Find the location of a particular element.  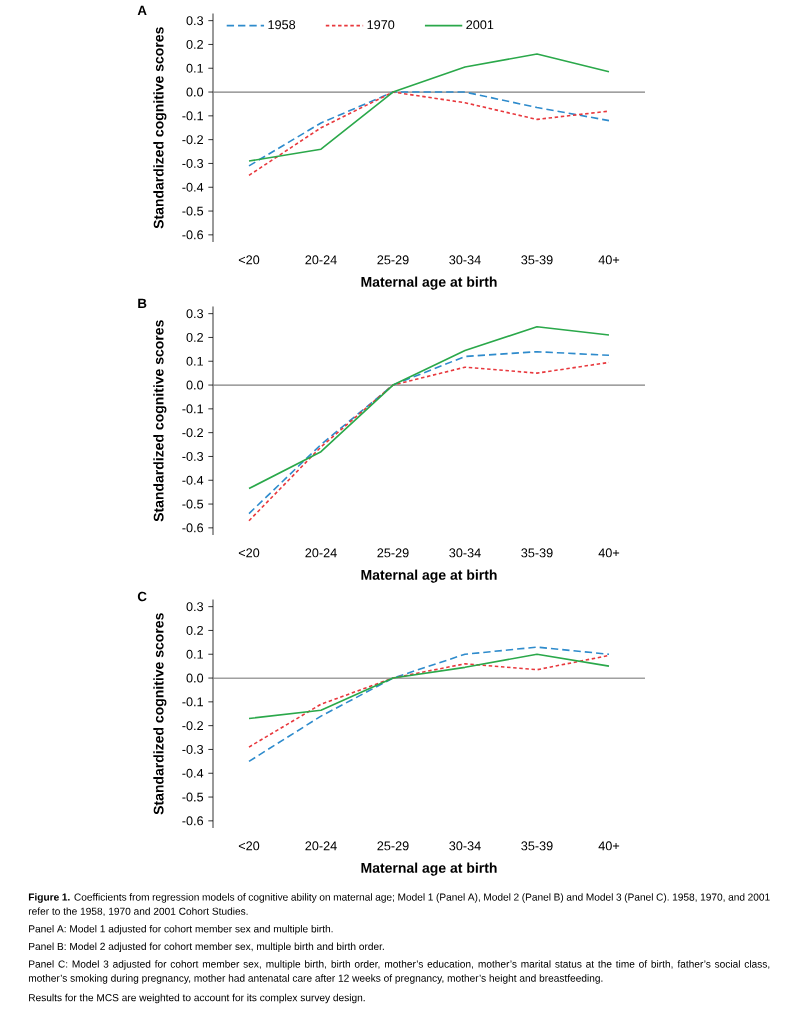

text: Panel C: Model 3 adjusted for cohort member sex, multiple birth, birth order, mother’s education, mother’s marital status at the time of birth, father’s social class, mother’s smoking during pregnancy, mother had antenatal care after 12 weeks of pregnancy, mother’s height and breastfeeding. is located at coordinates (399, 972).